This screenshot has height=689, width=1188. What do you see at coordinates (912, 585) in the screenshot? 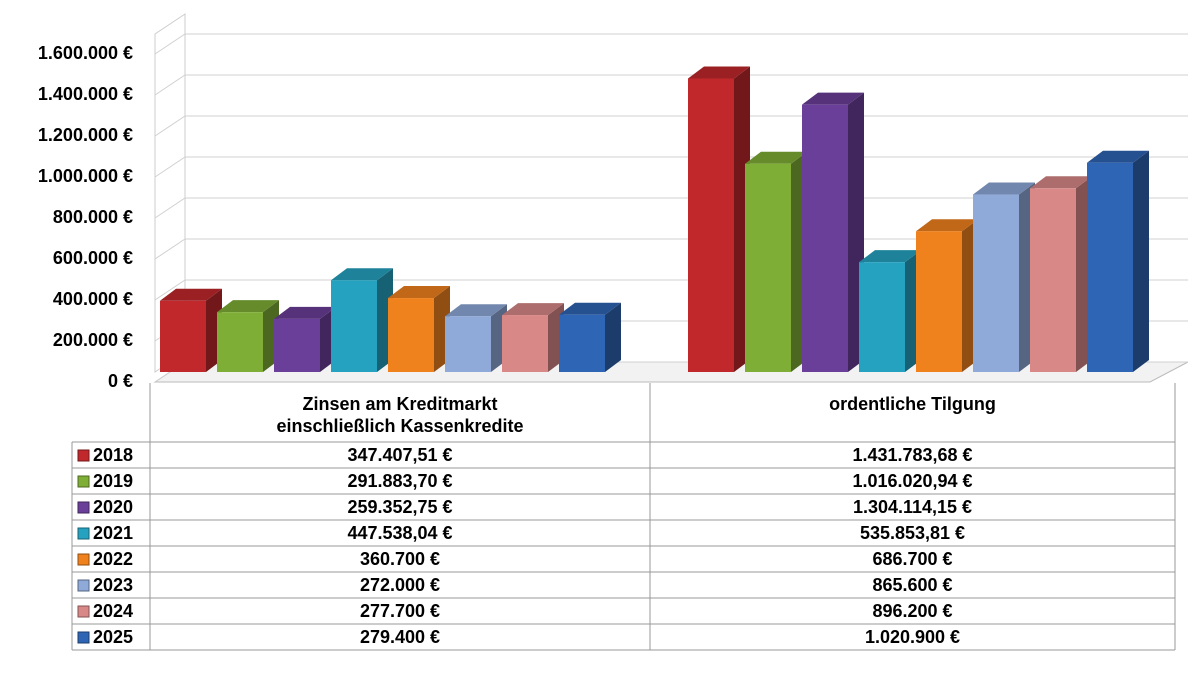
I see `table-cell: 865.600 €` at bounding box center [912, 585].